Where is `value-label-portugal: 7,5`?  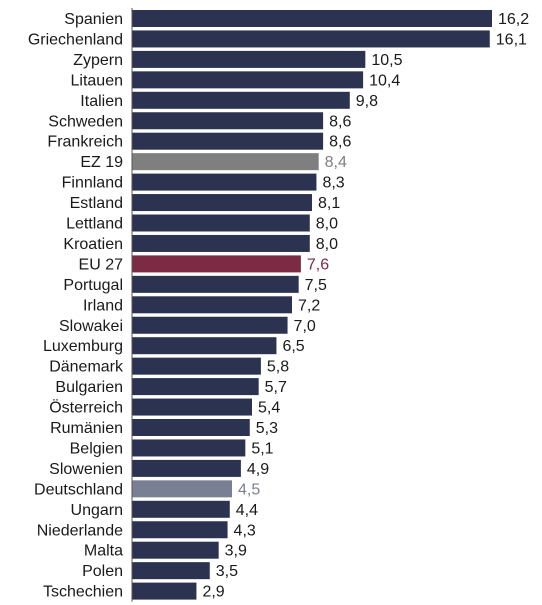
value-label-portugal: 7,5 is located at coordinates (316, 285).